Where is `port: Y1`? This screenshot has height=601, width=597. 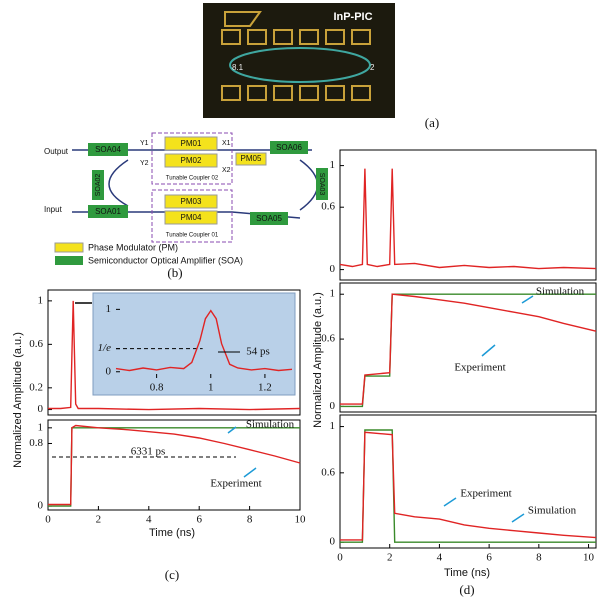
port: Y1 is located at coordinates (144, 143).